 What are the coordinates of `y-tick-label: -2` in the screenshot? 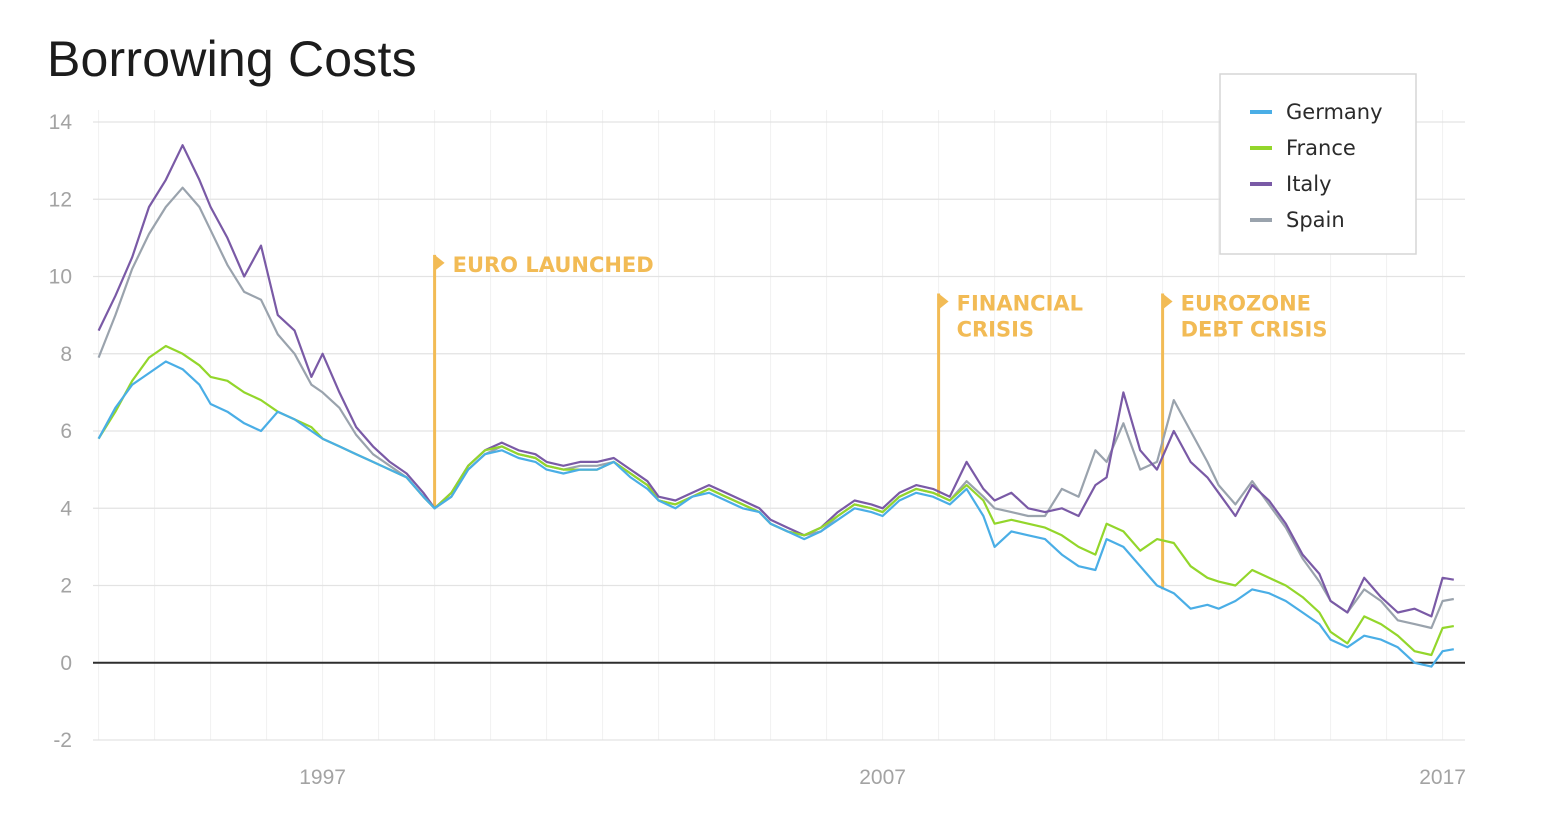 It's located at (62, 740).